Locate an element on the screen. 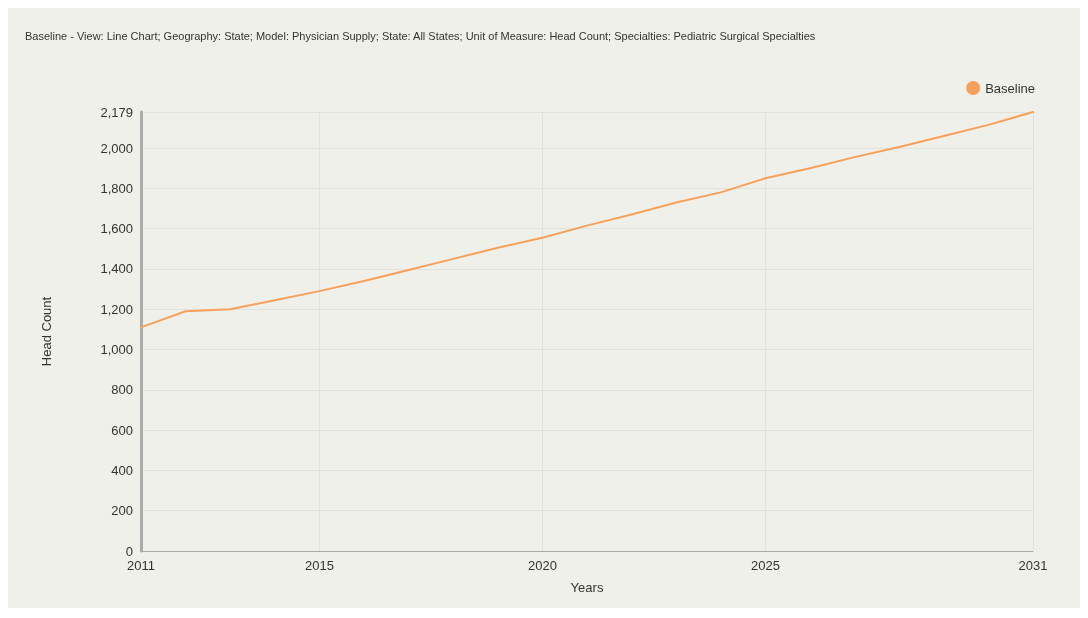 Image resolution: width=1088 pixels, height=618 pixels. chart-title: Baseline - View: Line Chart; Geography: State; Model: Physician Supply; State: All States; Unit of Measure: Head Count; Specialties: Pediatric Surgical Specialties is located at coordinates (420, 36).